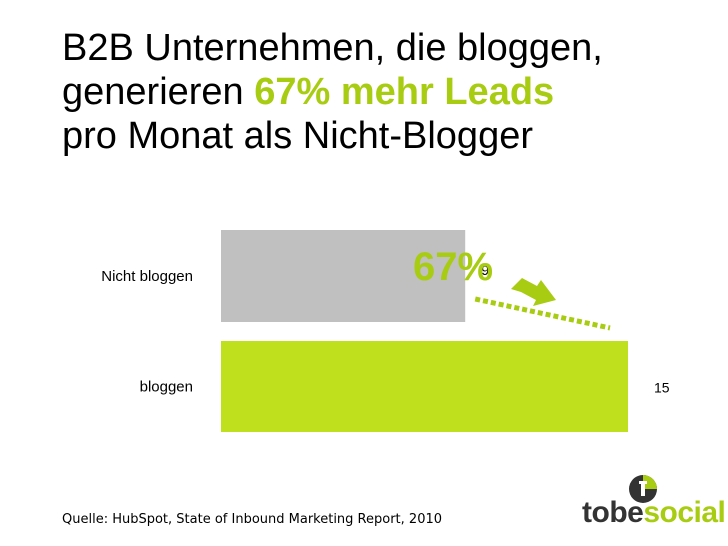 The image size is (728, 546). Describe the element at coordinates (297, 136) in the screenshot. I see `title-line-3: pro Monat als Nicht-Blogger` at that location.